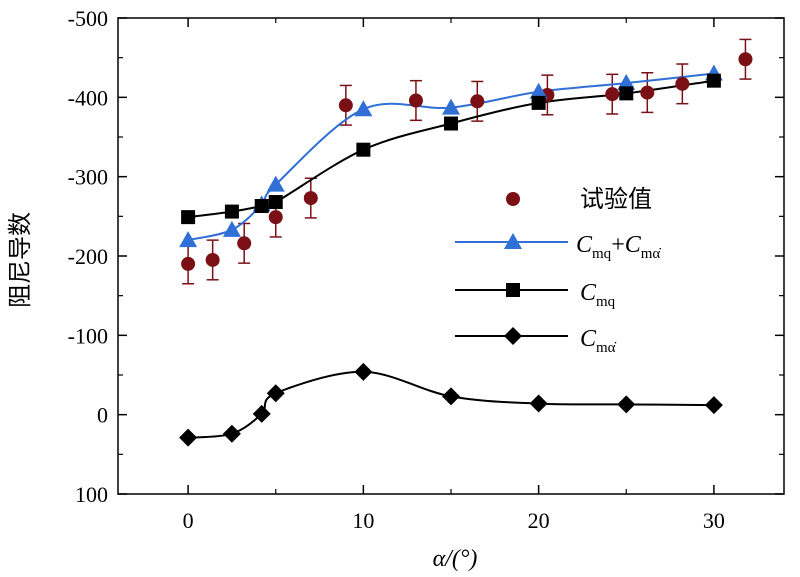 This screenshot has width=800, height=577. What do you see at coordinates (363, 520) in the screenshot?
I see `x-tick-label: 10` at bounding box center [363, 520].